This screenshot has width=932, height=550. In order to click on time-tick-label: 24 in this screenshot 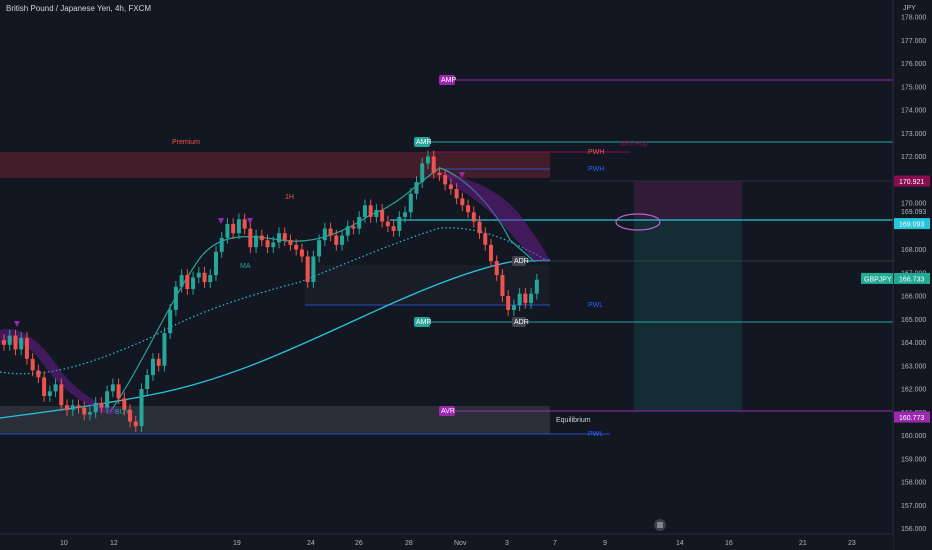, I will do `click(311, 543)`.